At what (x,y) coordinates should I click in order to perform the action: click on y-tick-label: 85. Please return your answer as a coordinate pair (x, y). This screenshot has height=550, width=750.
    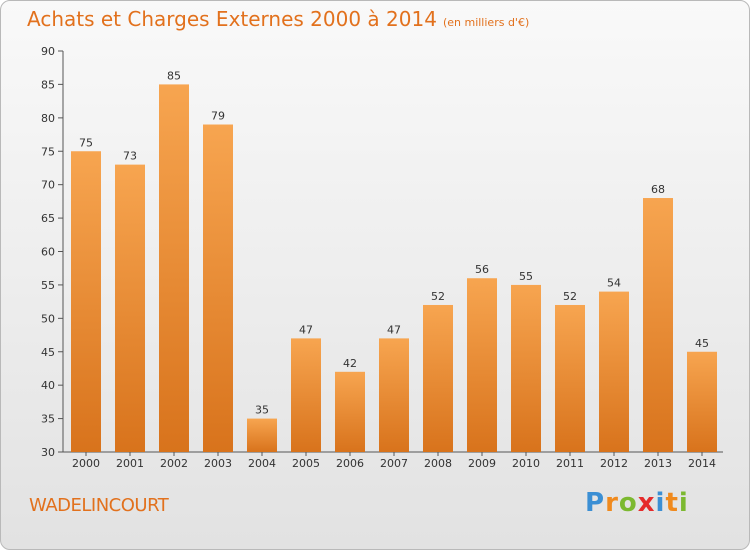
    Looking at the image, I should click on (48, 84).